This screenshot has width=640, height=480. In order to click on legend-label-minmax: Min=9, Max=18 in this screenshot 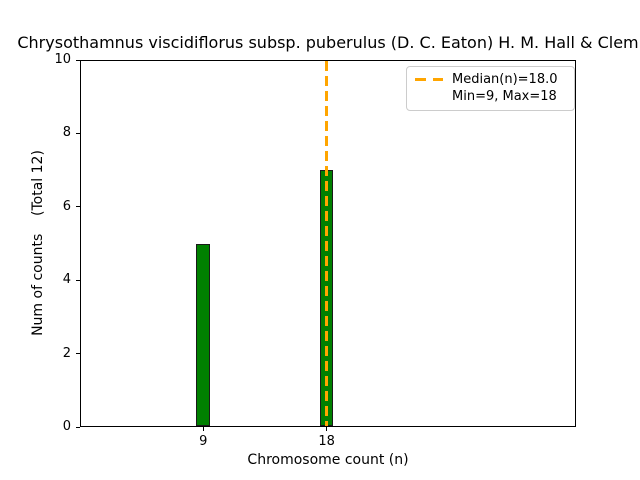, I will do `click(504, 96)`.